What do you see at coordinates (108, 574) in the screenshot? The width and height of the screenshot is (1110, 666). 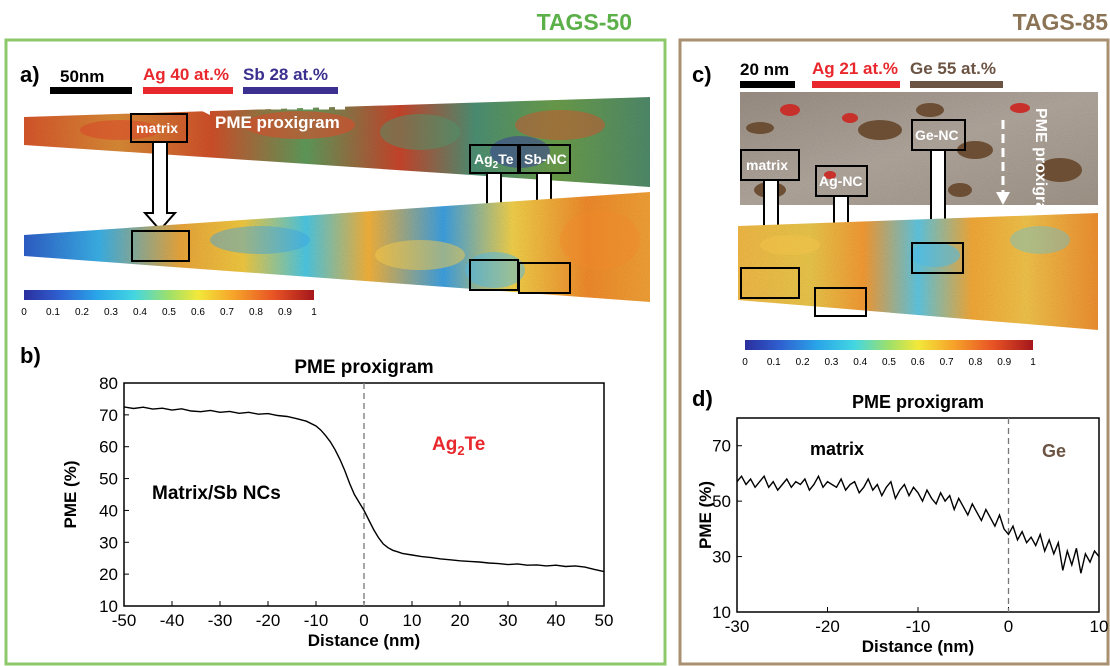 I see `y-tick-label: 20` at bounding box center [108, 574].